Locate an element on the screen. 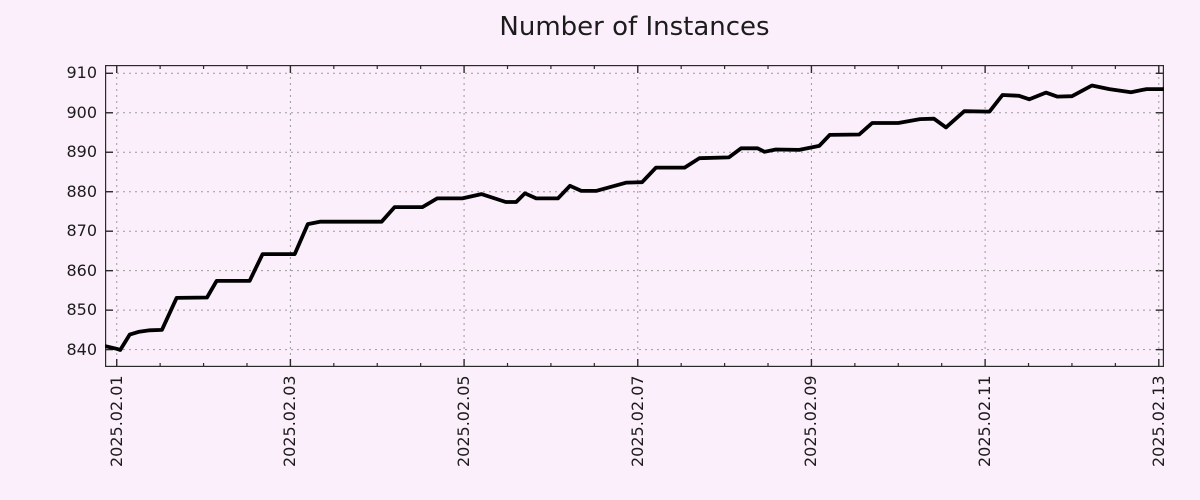 The height and width of the screenshot is (500, 1200). y-axis-label: 840 is located at coordinates (81, 349).